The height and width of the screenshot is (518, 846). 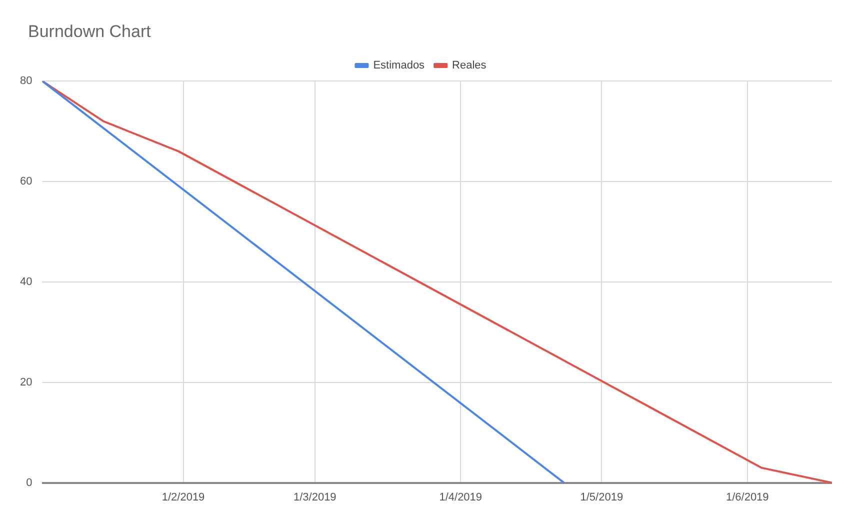 I want to click on y-tick-label: 0, so click(x=29, y=482).